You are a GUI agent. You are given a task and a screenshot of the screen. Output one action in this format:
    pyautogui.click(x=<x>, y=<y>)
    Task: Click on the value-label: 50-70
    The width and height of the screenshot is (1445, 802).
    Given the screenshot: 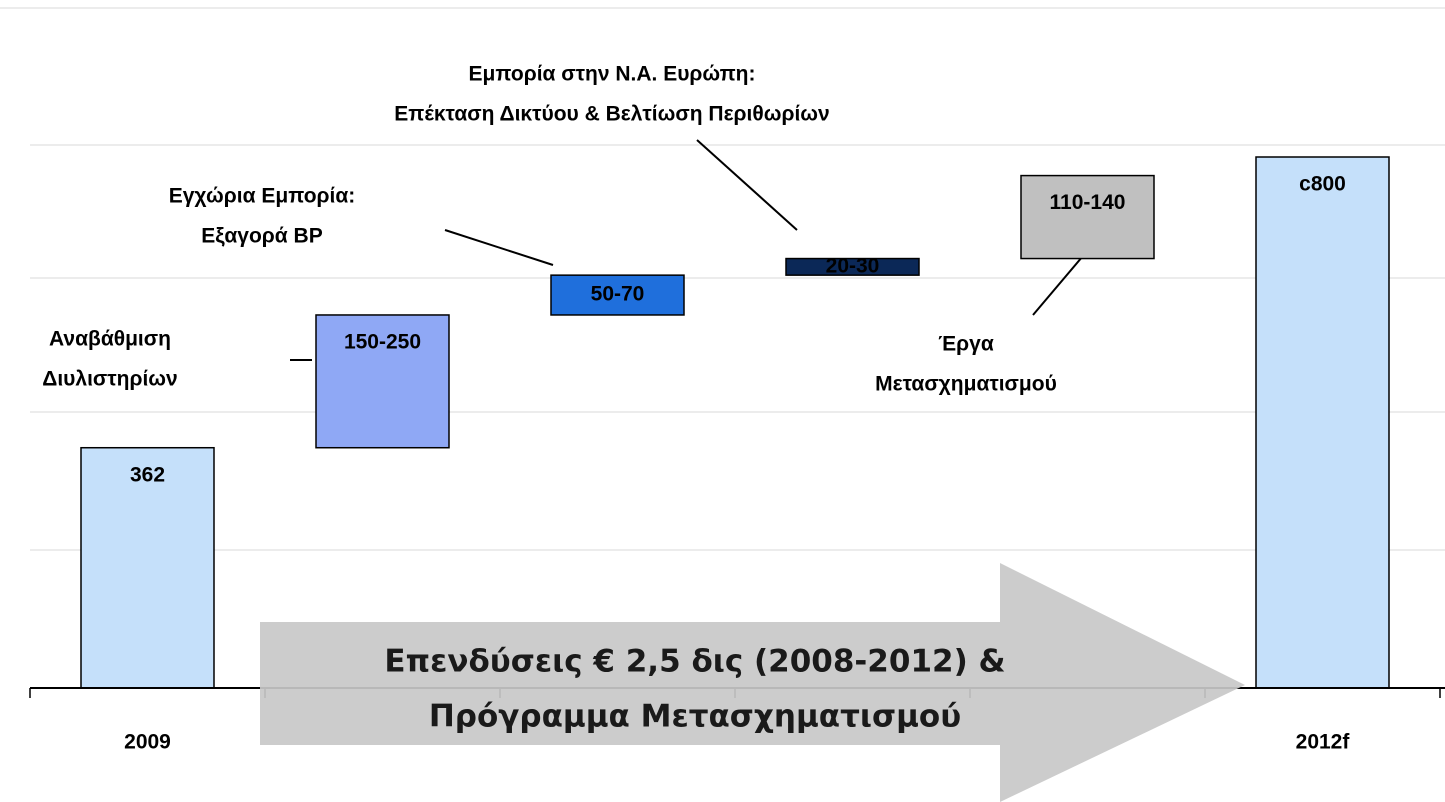 What is the action you would take?
    pyautogui.click(x=618, y=294)
    